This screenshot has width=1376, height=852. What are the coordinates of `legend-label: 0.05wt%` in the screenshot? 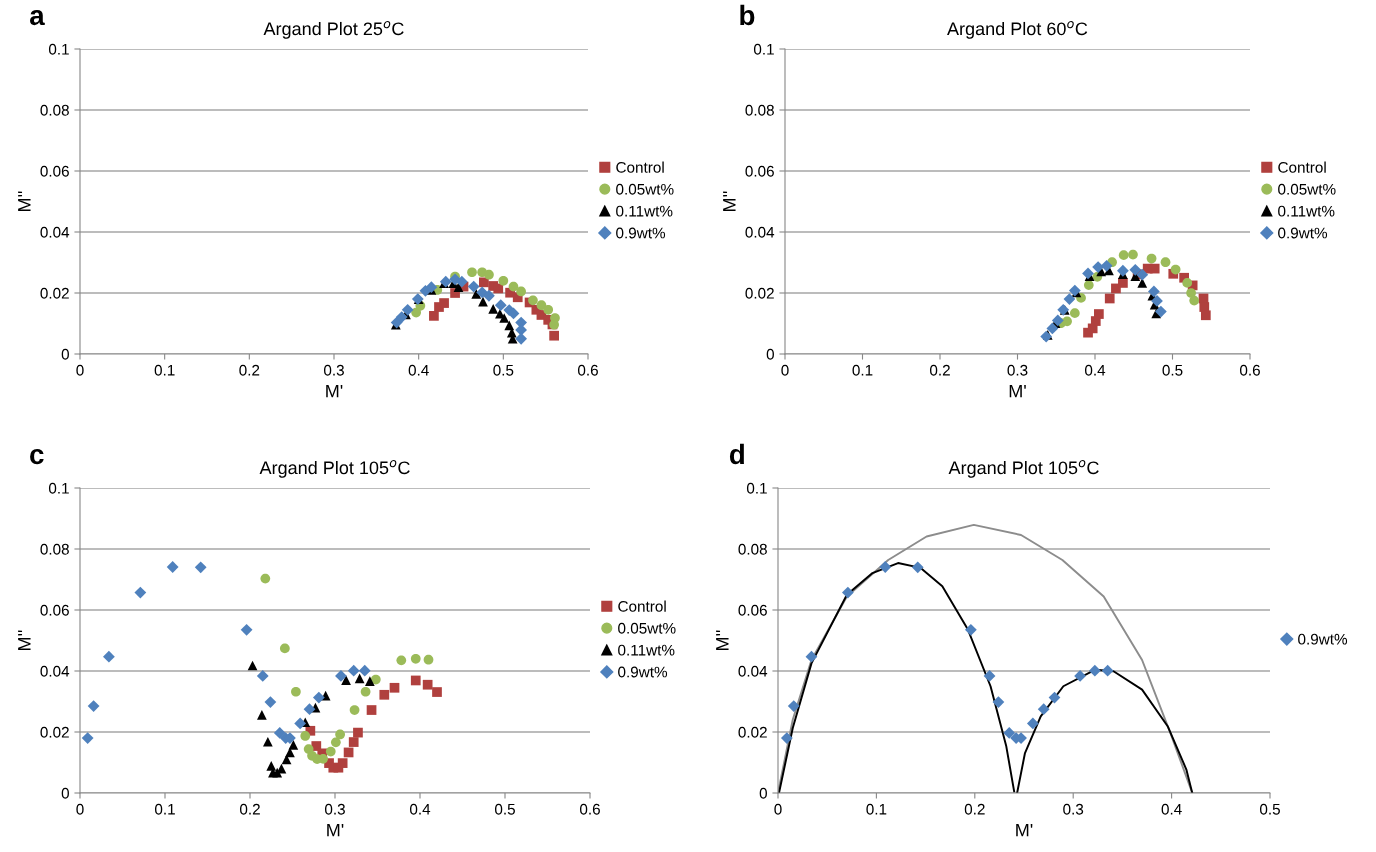 It's located at (647, 628).